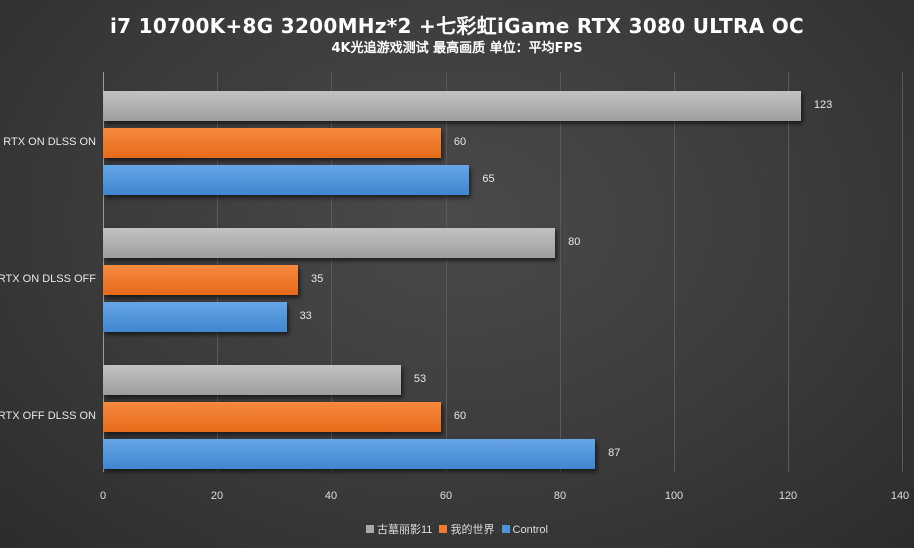 This screenshot has width=914, height=548. I want to click on legend-item: 我的世界, so click(466, 529).